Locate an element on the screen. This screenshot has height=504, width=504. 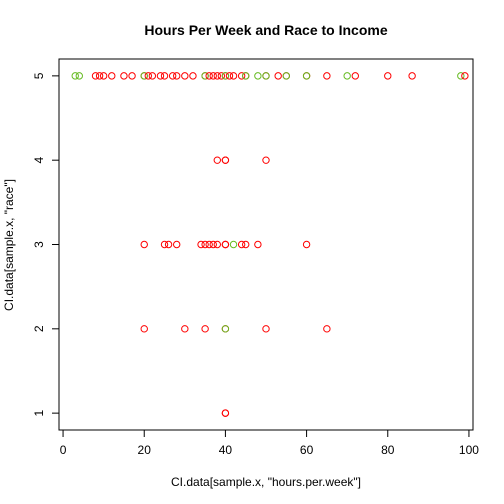
y-axis-label: CI.data[sample.x, "race"] is located at coordinates (9, 245).